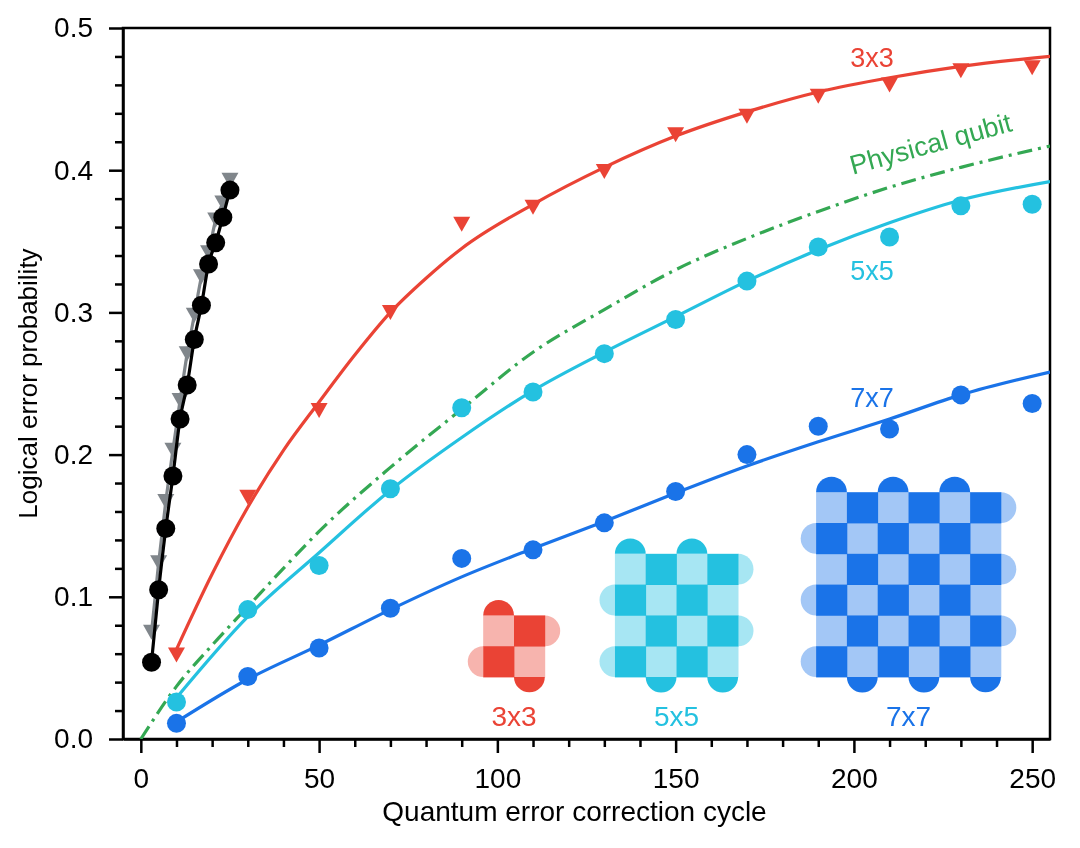  Describe the element at coordinates (1033, 778) in the screenshot. I see `x-tick-label: 250` at that location.